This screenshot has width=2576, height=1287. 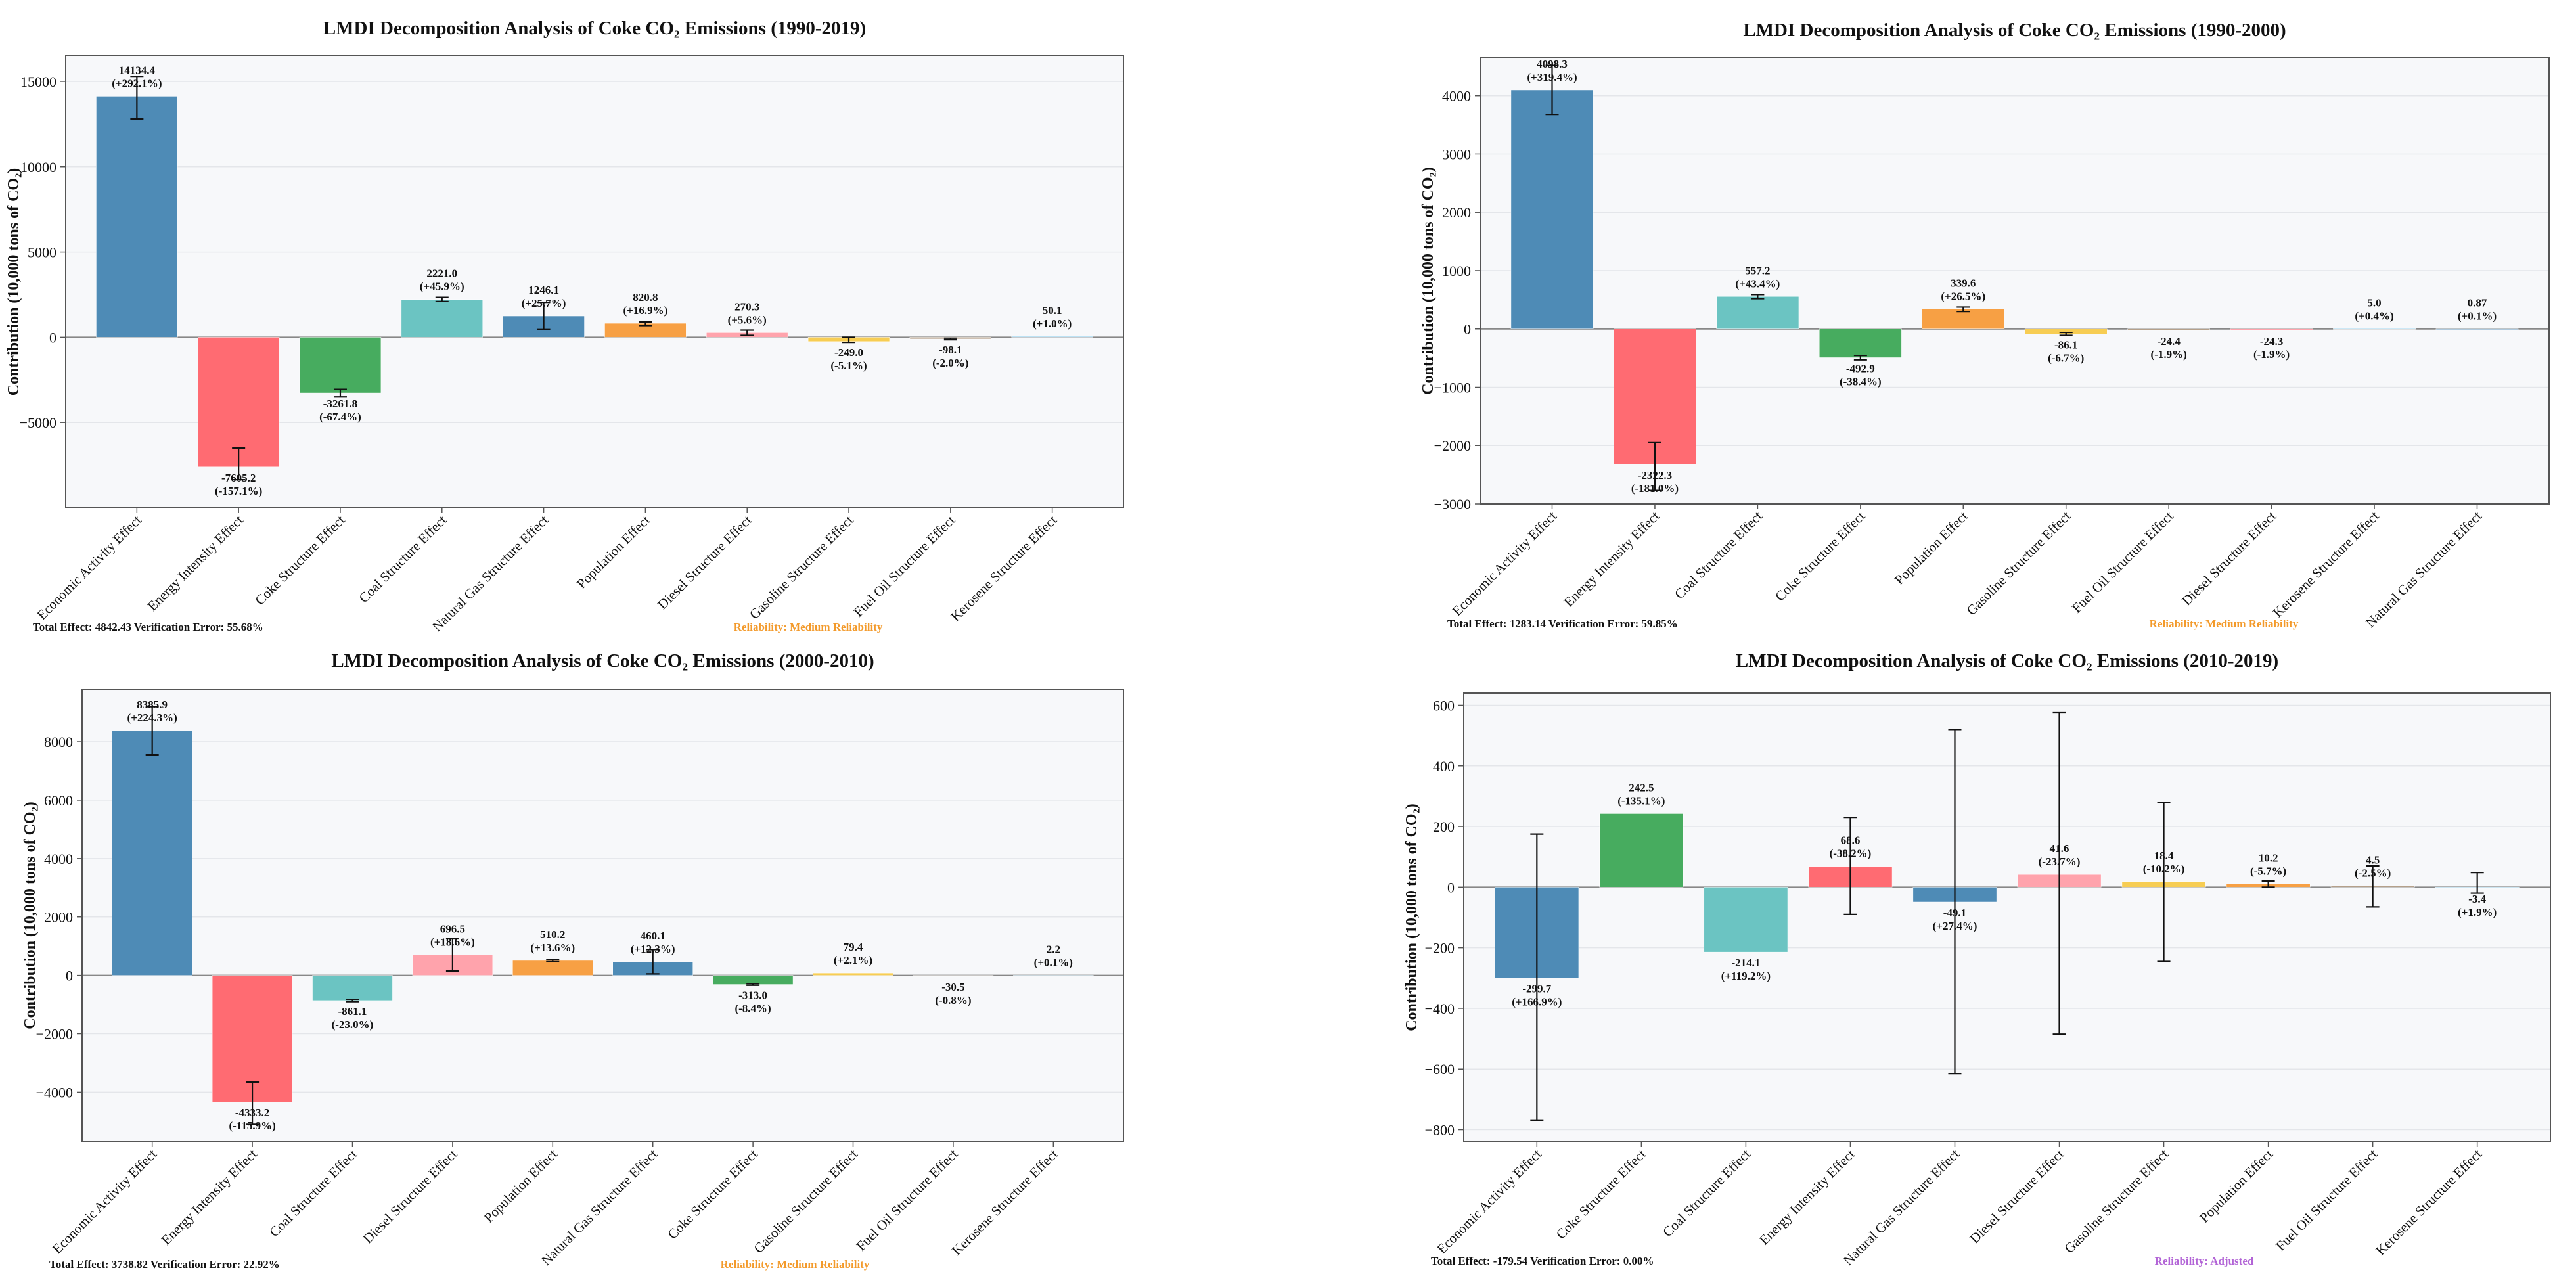 What do you see at coordinates (1552, 77) in the screenshot?
I see `bar-percent-label: (+319.4%)` at bounding box center [1552, 77].